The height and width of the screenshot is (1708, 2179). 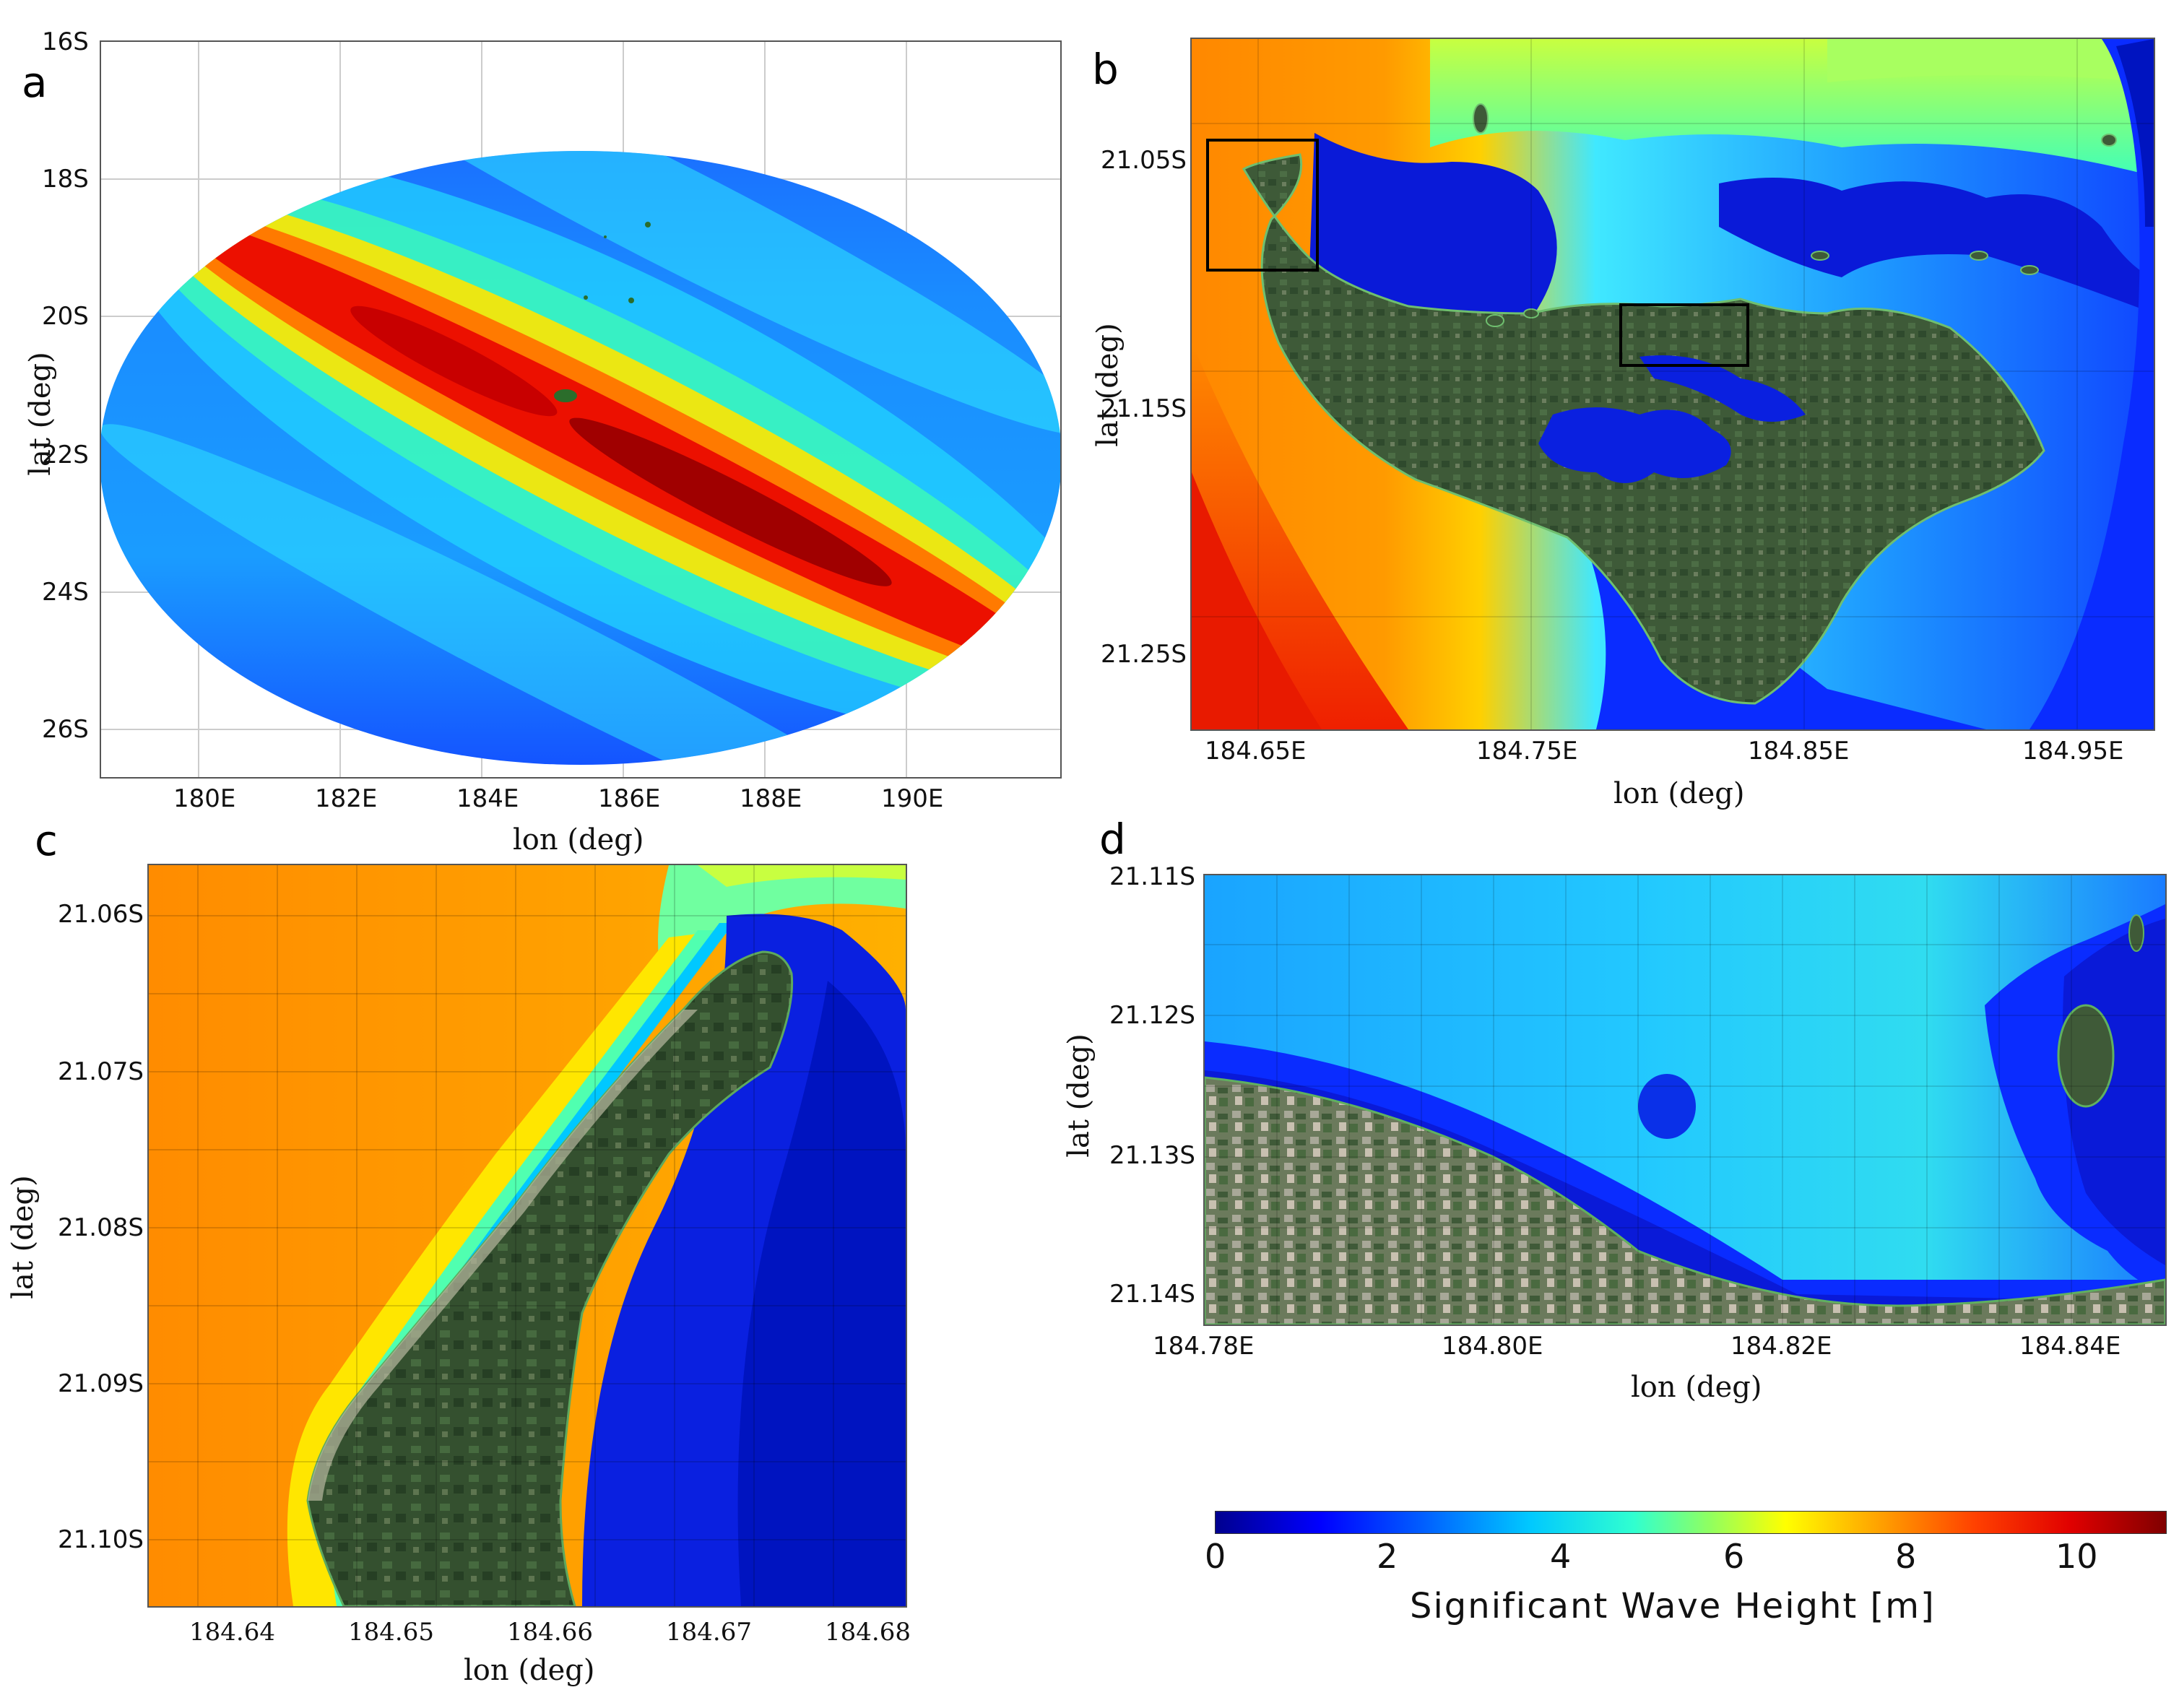 What do you see at coordinates (1781, 1346) in the screenshot?
I see `panel-d-lon-tick: 184.82E` at bounding box center [1781, 1346].